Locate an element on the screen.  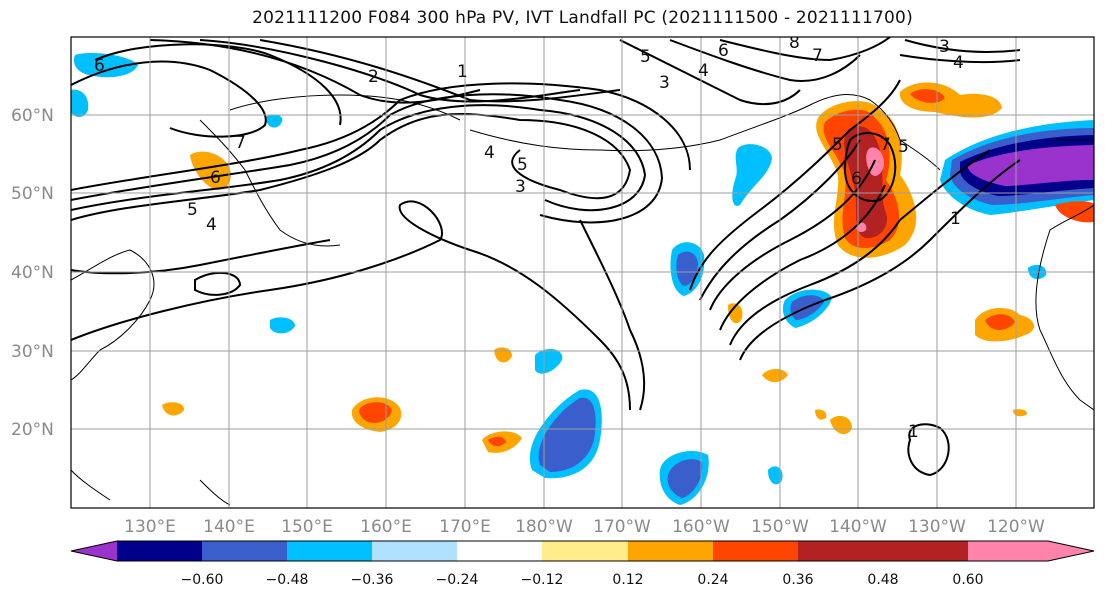
colorbar-extend-high is located at coordinates (1071, 551).